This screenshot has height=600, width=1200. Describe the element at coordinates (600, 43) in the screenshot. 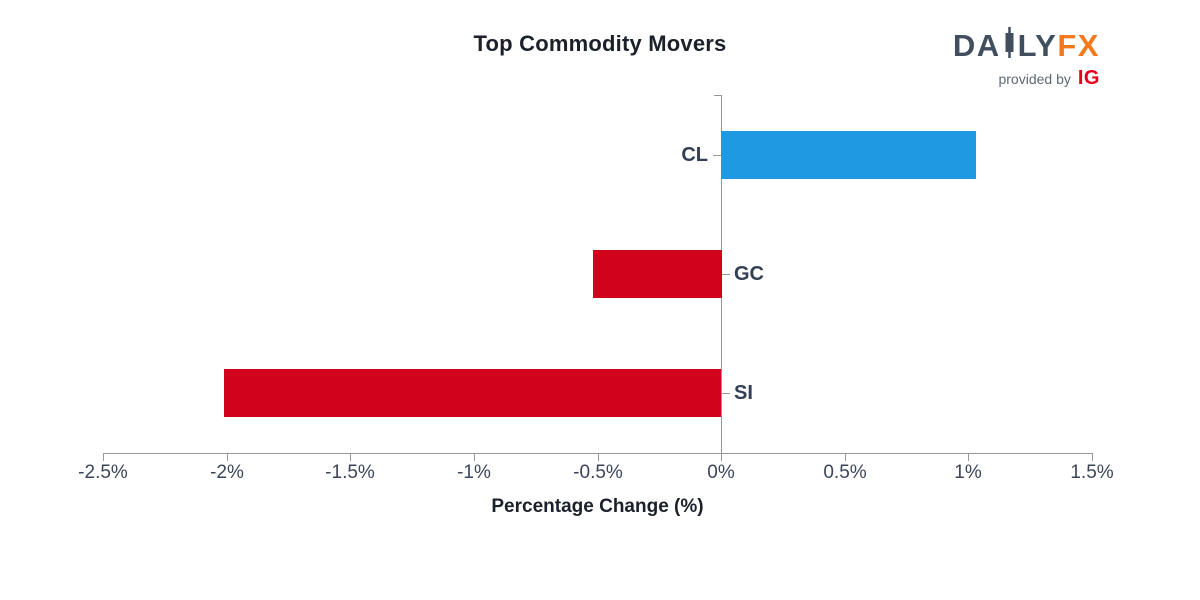

I see `chart-title: Top Commodity Movers` at that location.